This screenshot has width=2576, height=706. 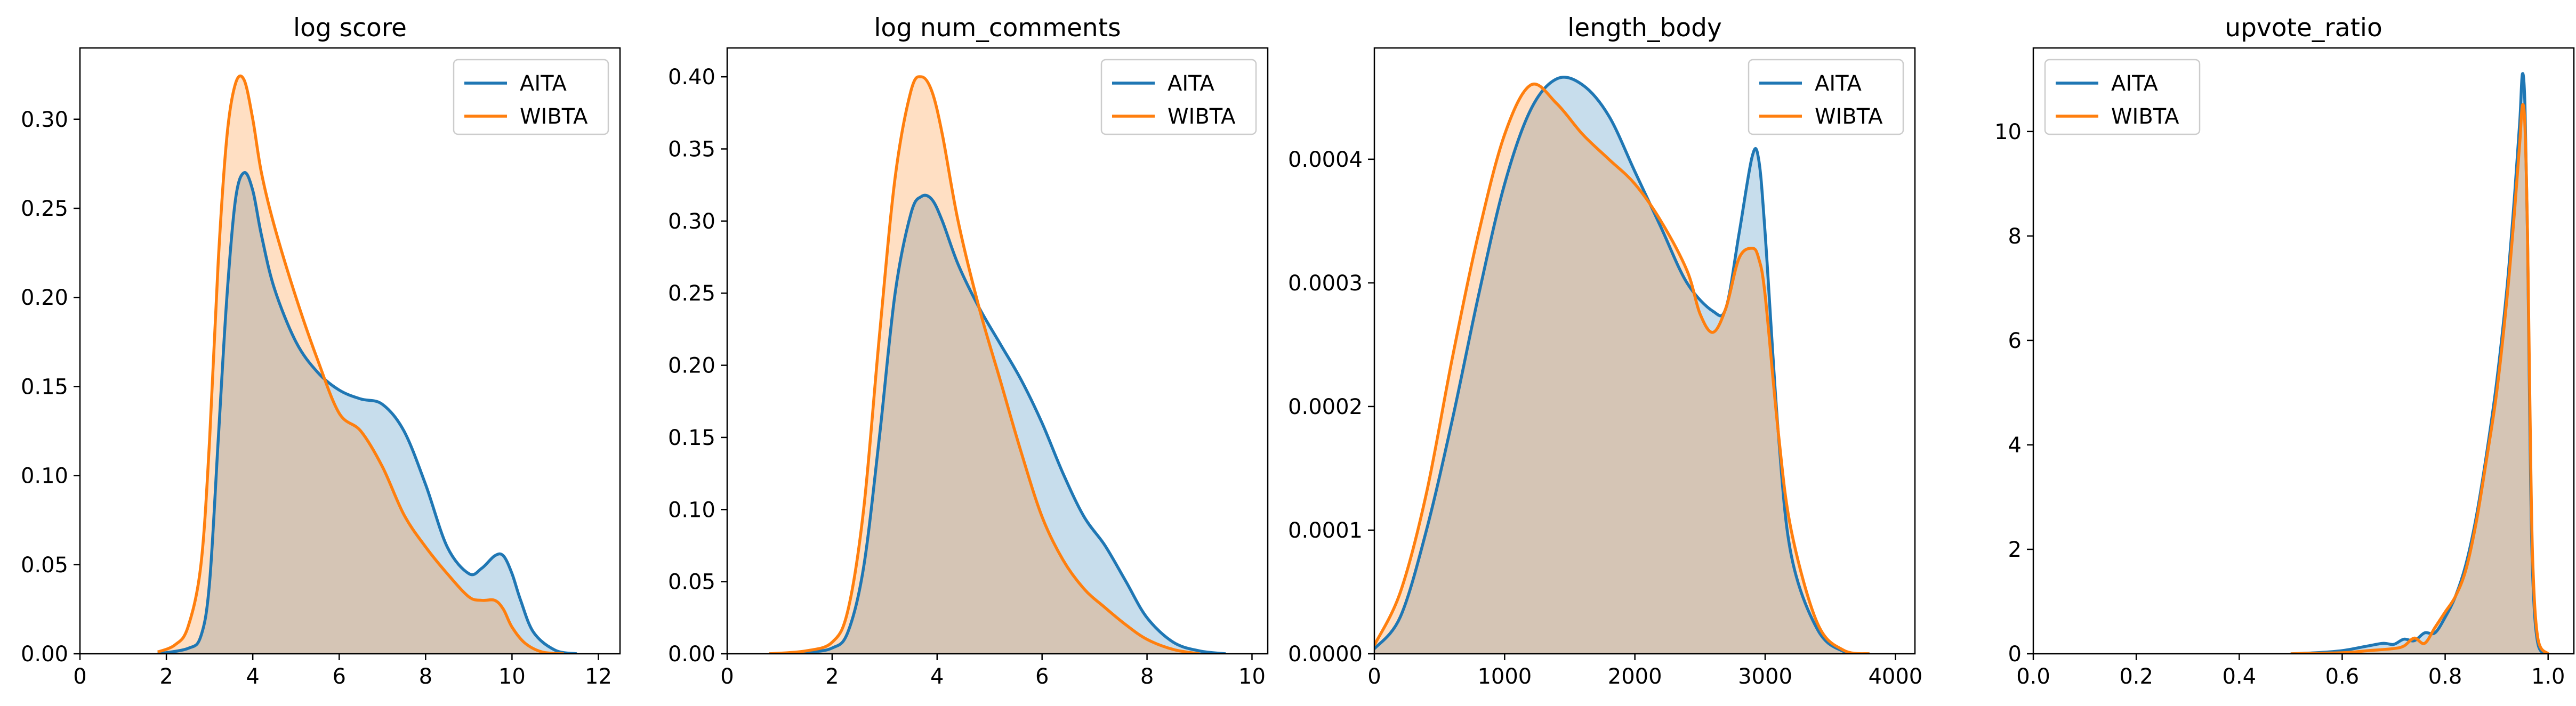 What do you see at coordinates (691, 77) in the screenshot?
I see `y-tick-label: 0.40` at bounding box center [691, 77].